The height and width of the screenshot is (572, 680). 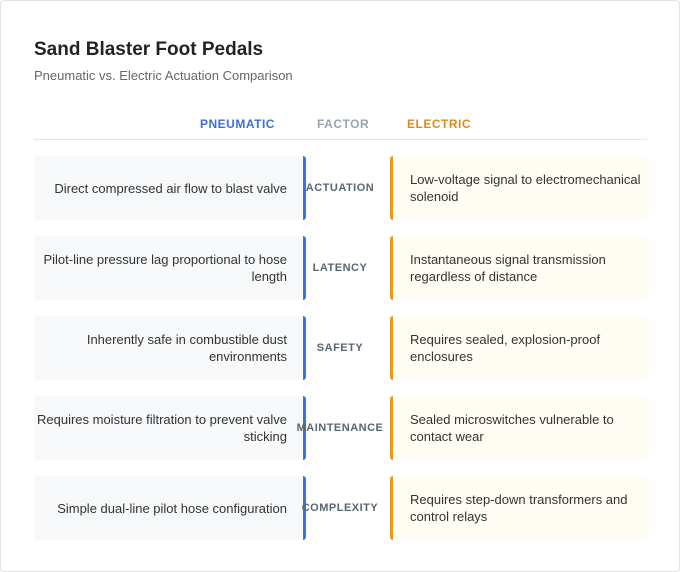 What do you see at coordinates (149, 49) in the screenshot?
I see `title: Sand Blaster Foot Pedals` at bounding box center [149, 49].